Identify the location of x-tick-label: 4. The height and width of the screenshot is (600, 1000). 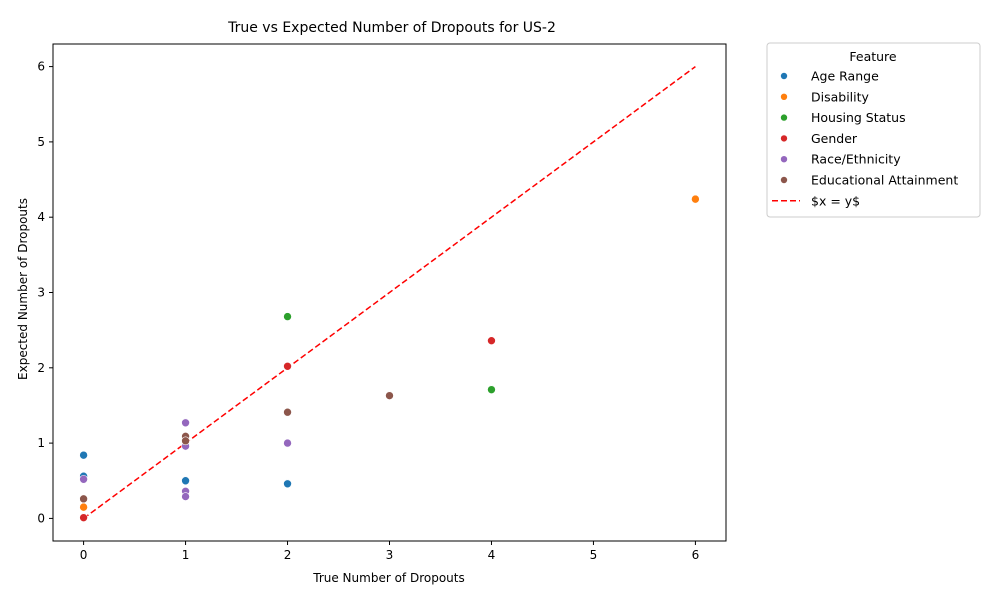
(492, 555).